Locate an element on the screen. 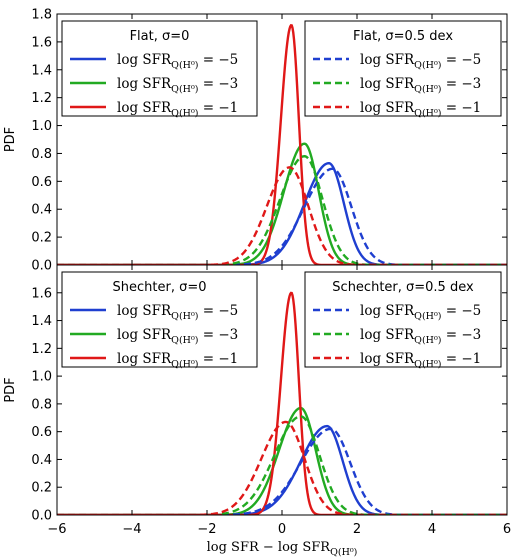 The width and height of the screenshot is (520, 559). legend-title: Flat, σ=0 is located at coordinates (160, 36).